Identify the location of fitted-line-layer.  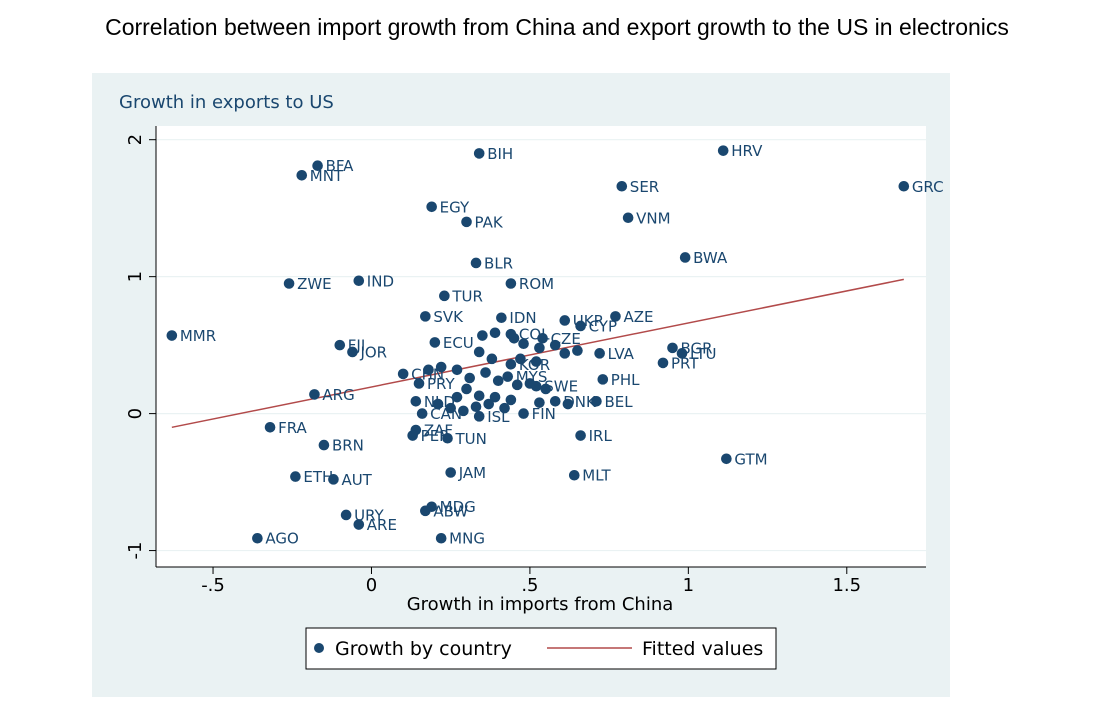
(537, 353).